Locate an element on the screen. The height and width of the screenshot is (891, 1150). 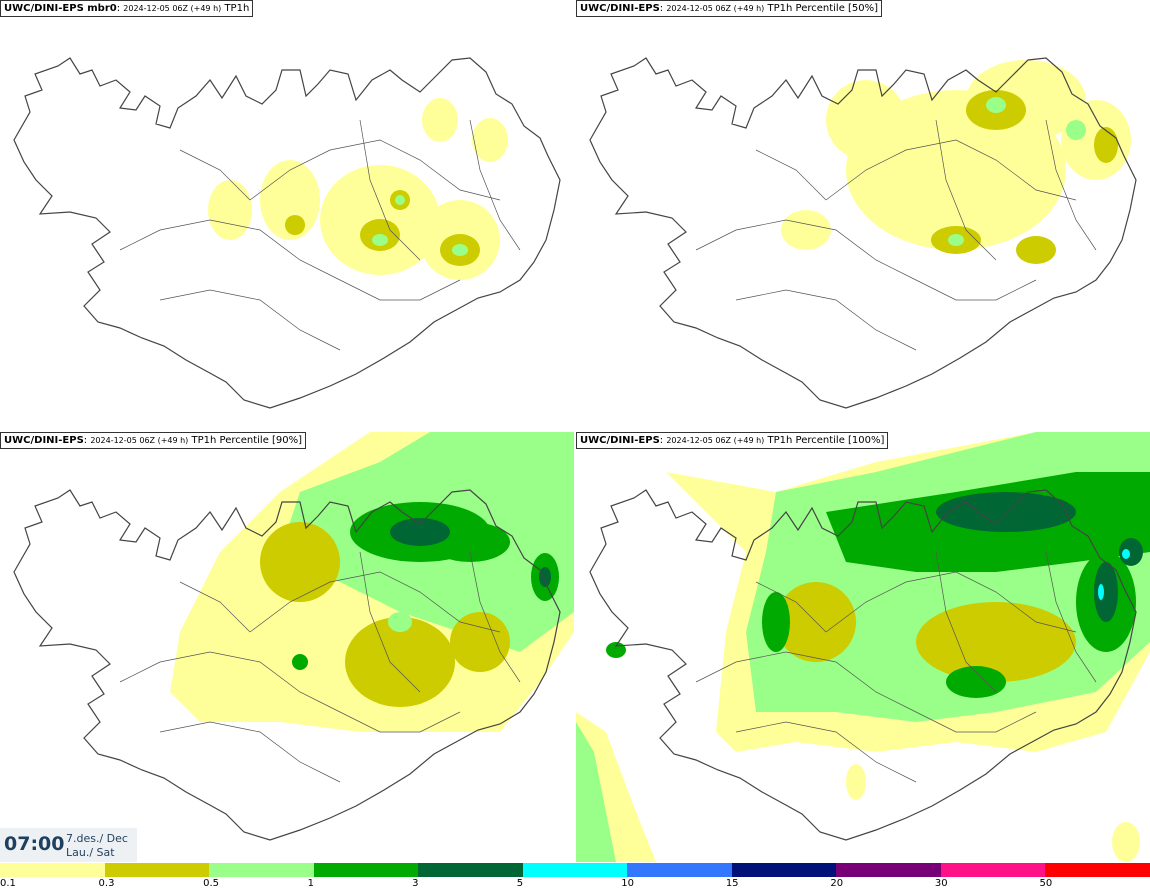
colorbar-tick-label: 0.3 is located at coordinates (106, 883).